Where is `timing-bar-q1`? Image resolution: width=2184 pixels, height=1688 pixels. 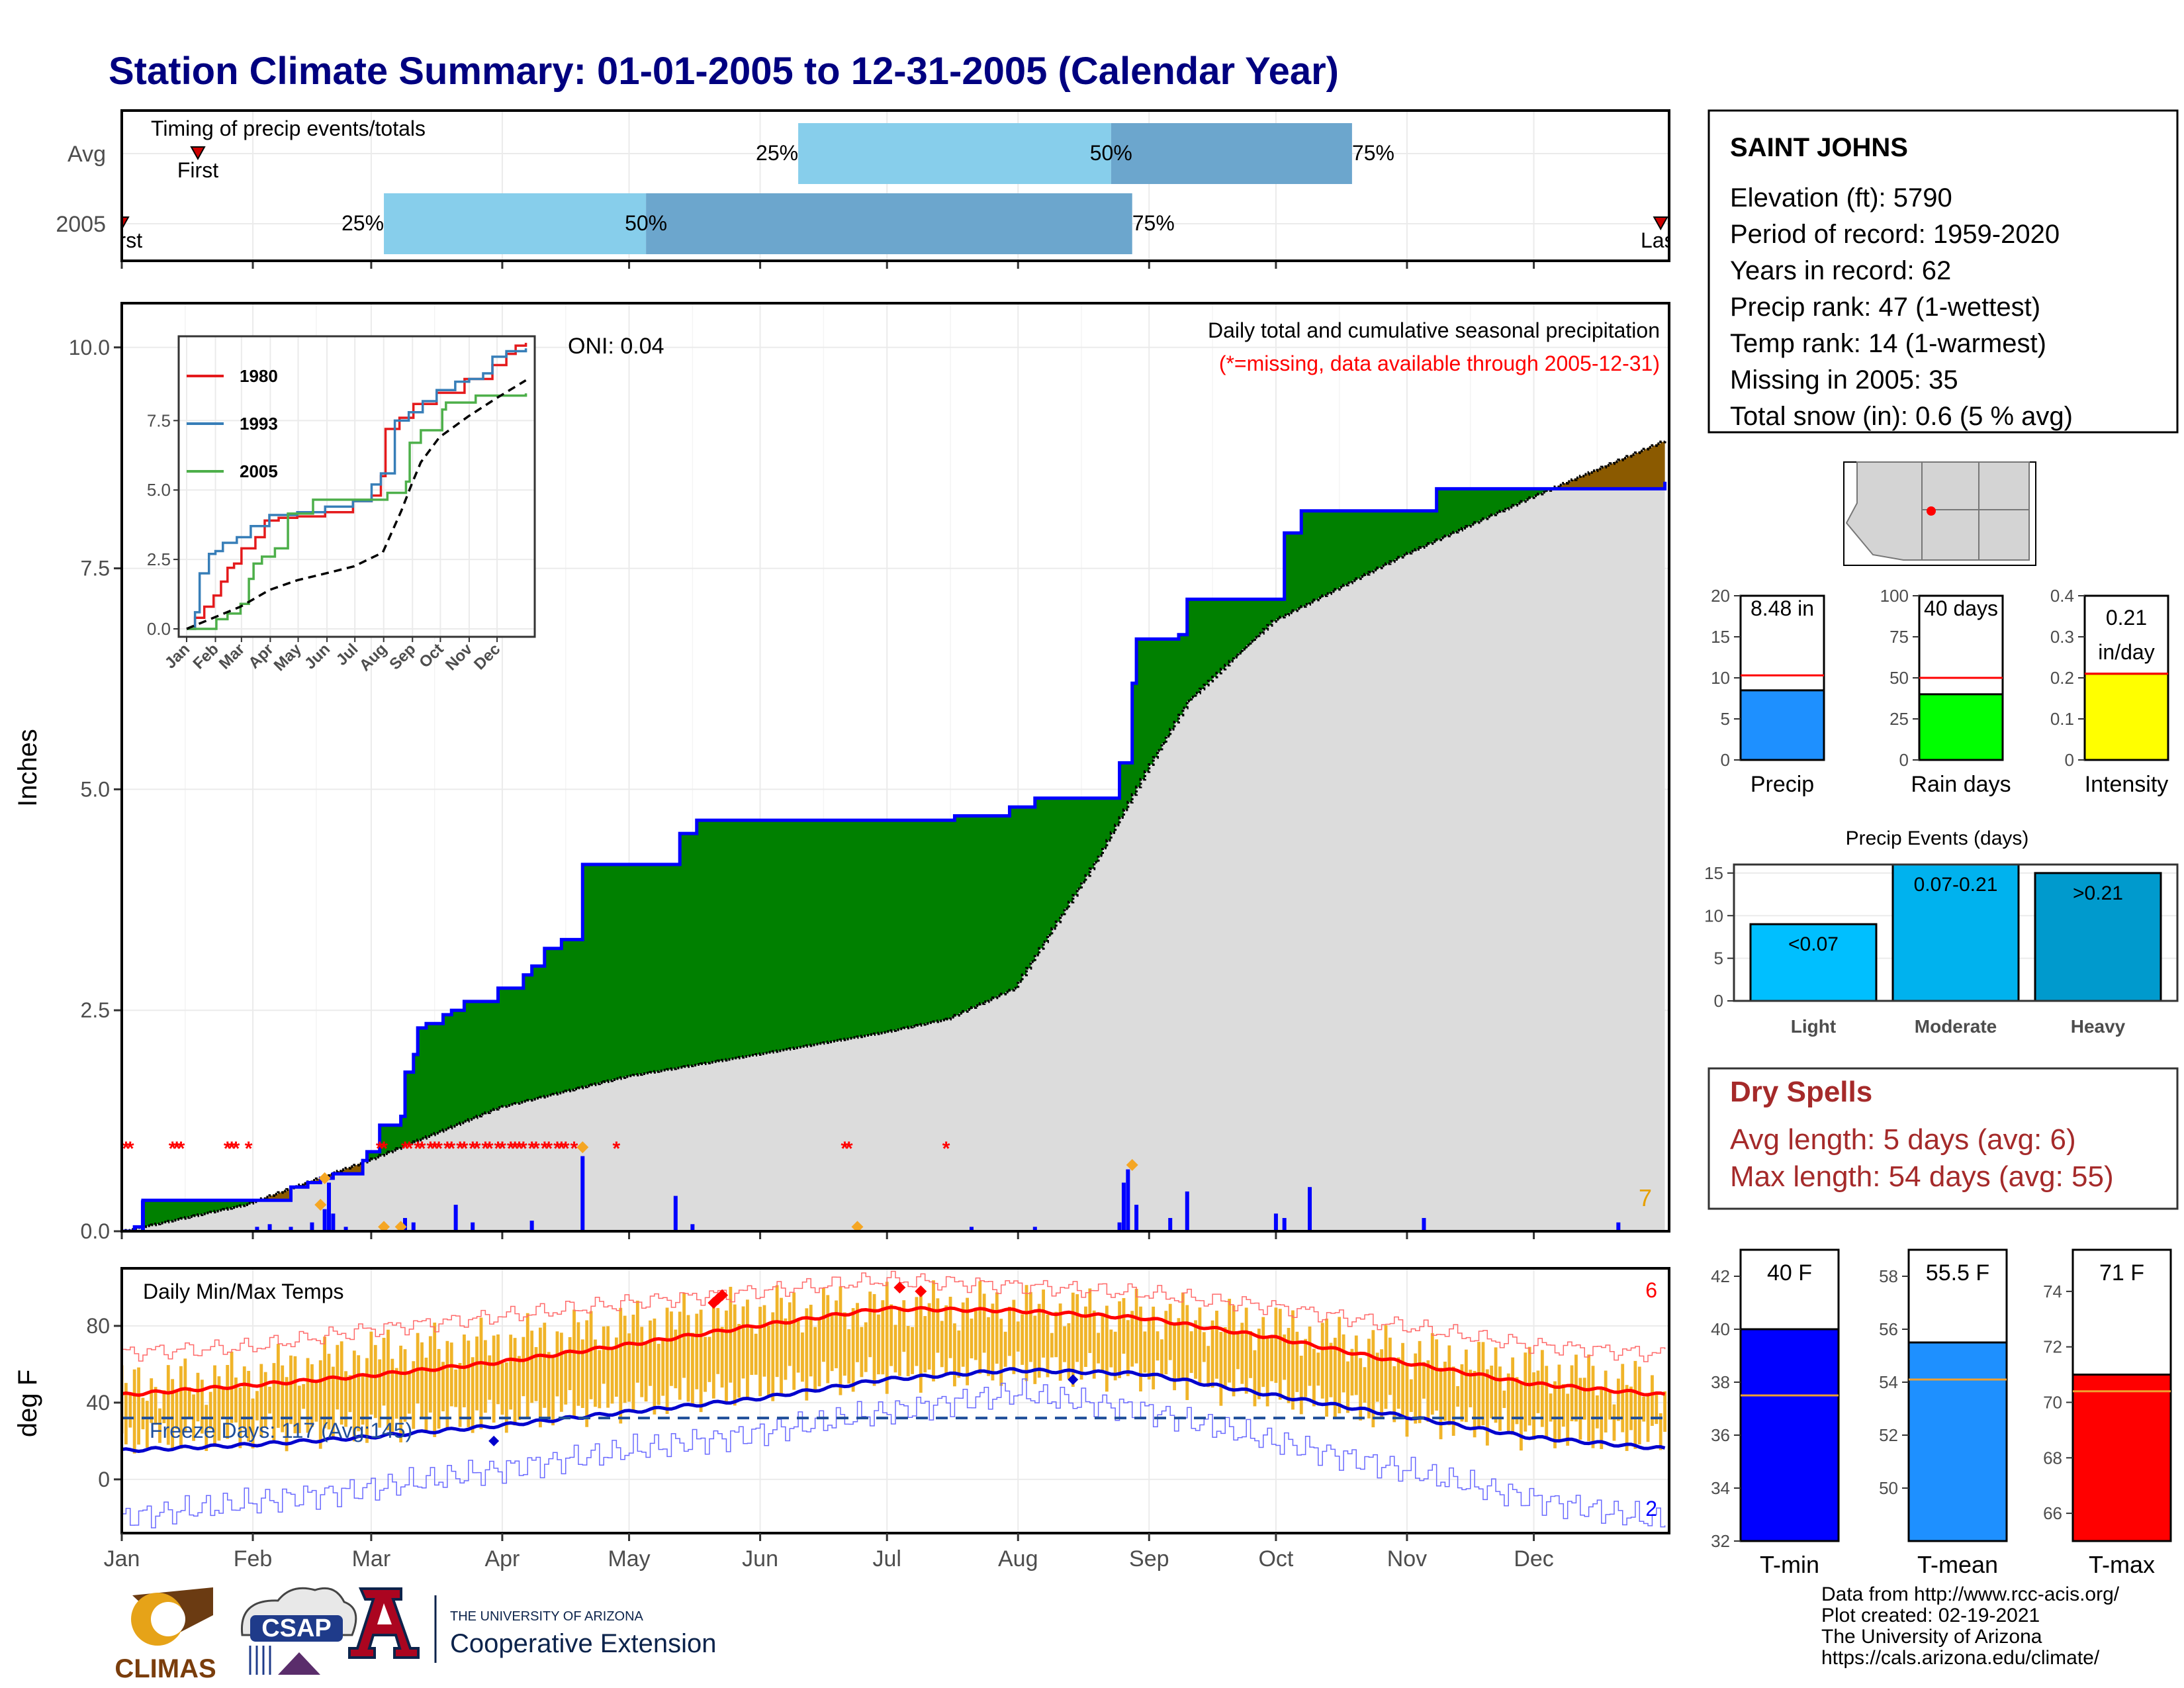 timing-bar-q1 is located at coordinates (515, 223).